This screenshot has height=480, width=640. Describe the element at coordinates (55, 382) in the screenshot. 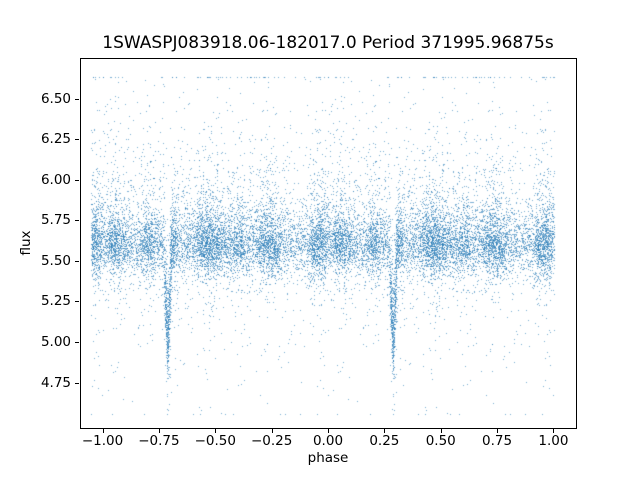

I see `y-tick-label: 4.75` at that location.